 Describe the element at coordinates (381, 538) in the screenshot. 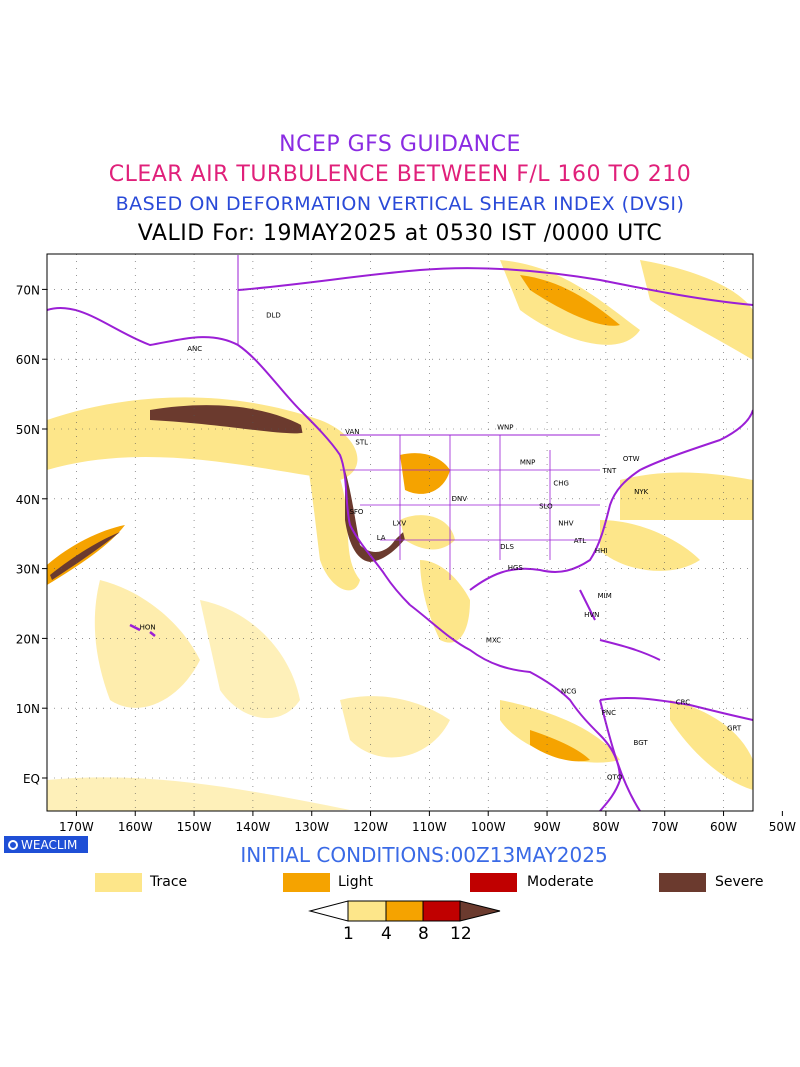

I see `station-label-la: LA` at that location.